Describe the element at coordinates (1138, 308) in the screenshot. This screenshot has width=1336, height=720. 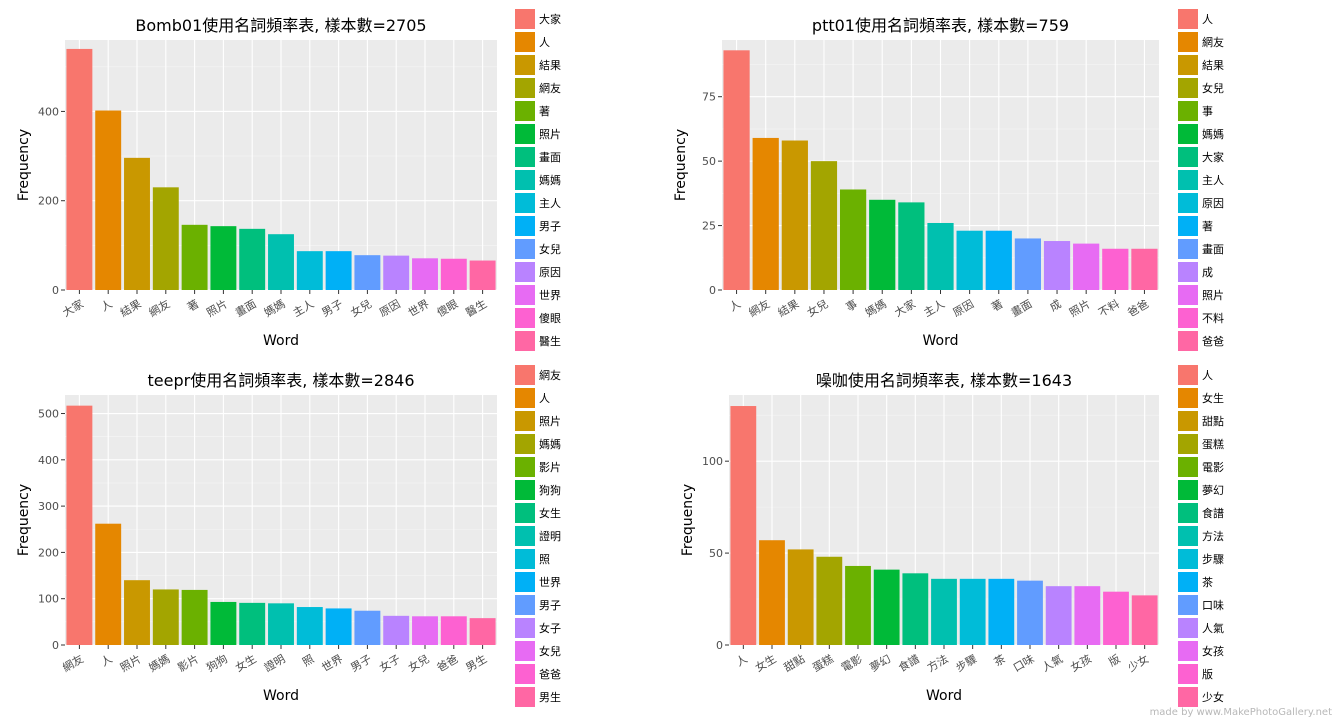
I see `x-tick-label: 爸爸` at that location.